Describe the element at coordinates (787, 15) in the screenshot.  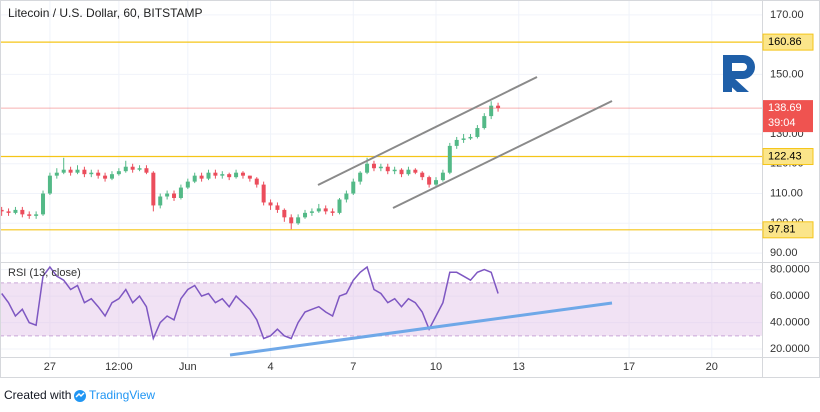
I see `y-tick-label: 170.00` at that location.